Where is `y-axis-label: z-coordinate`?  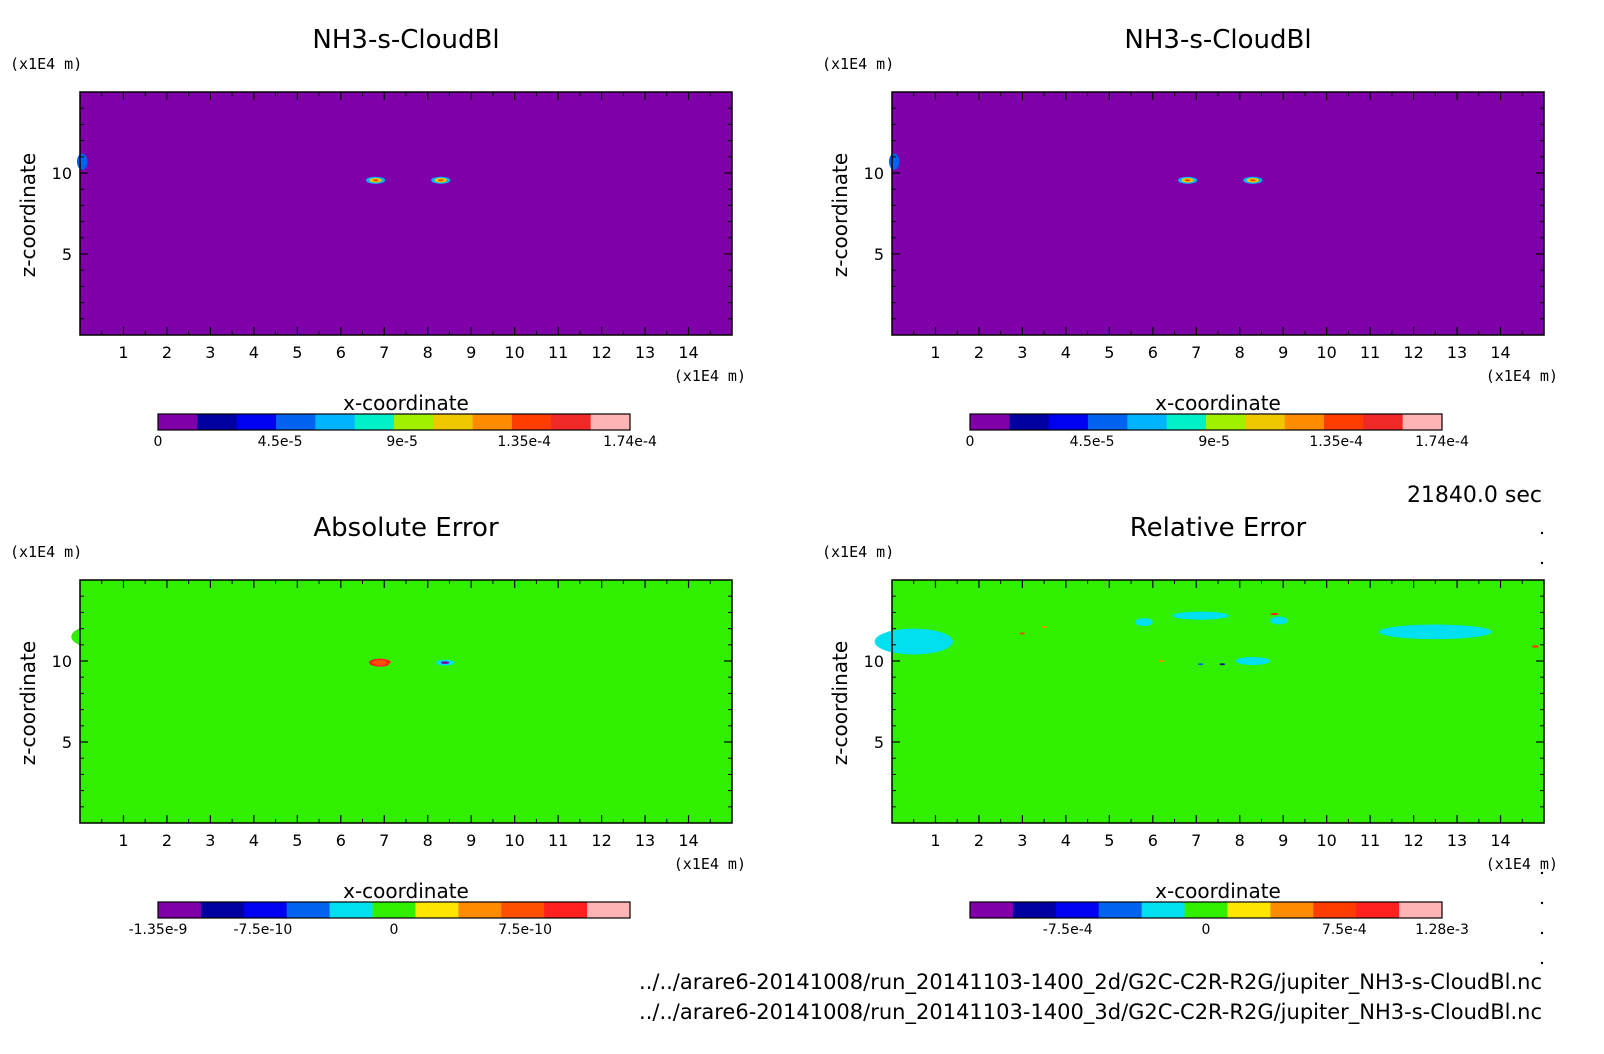
y-axis-label: z-coordinate is located at coordinates (840, 215).